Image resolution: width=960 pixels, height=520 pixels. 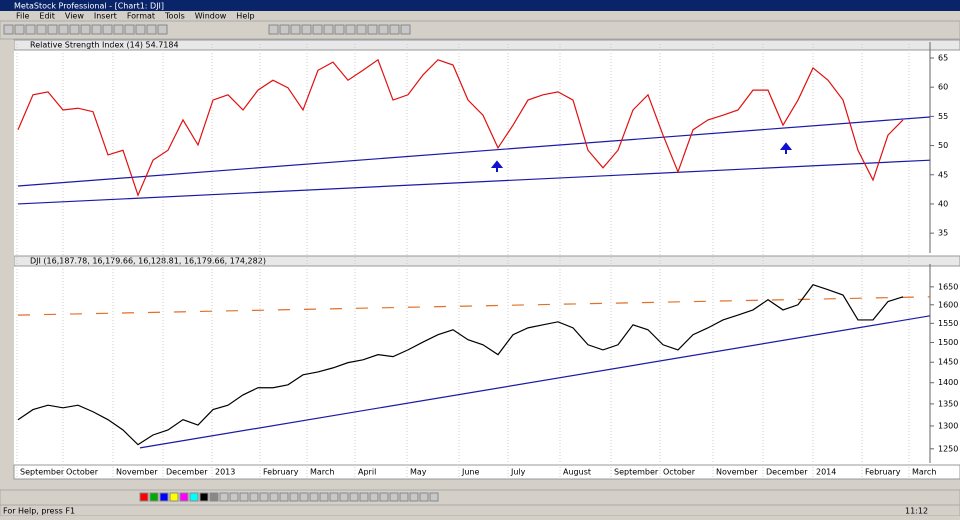 What do you see at coordinates (943, 87) in the screenshot?
I see `y-tick-label: 60` at bounding box center [943, 87].